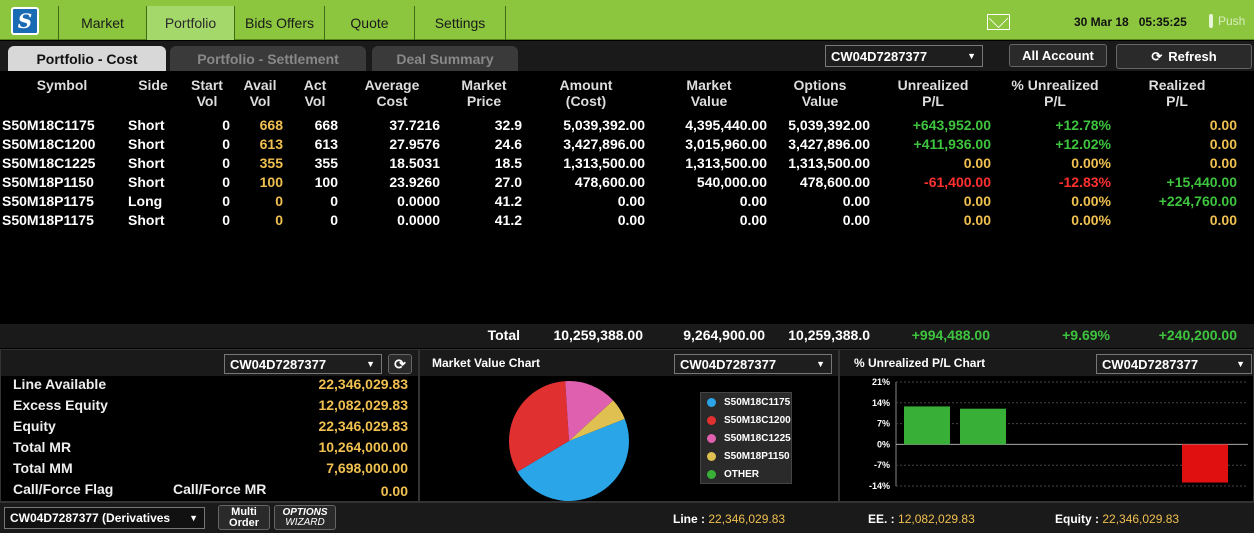 The height and width of the screenshot is (533, 1254). What do you see at coordinates (62, 85) in the screenshot?
I see `column-header: Symbol` at bounding box center [62, 85].